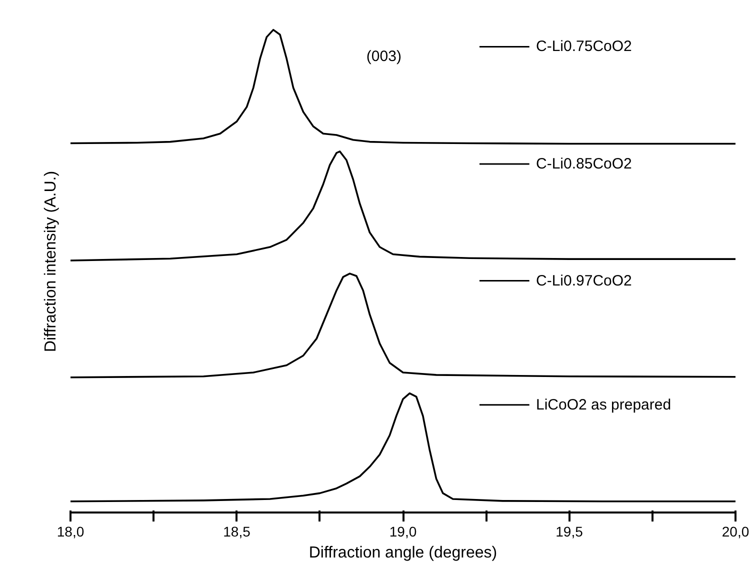  Describe the element at coordinates (736, 532) in the screenshot. I see `x-tick-label: 20,0` at that location.